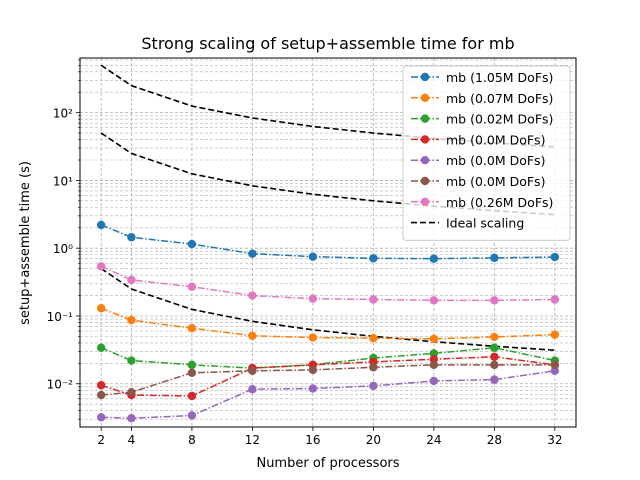  I want to click on y-tick-label: 10⁰, so click(63, 249).